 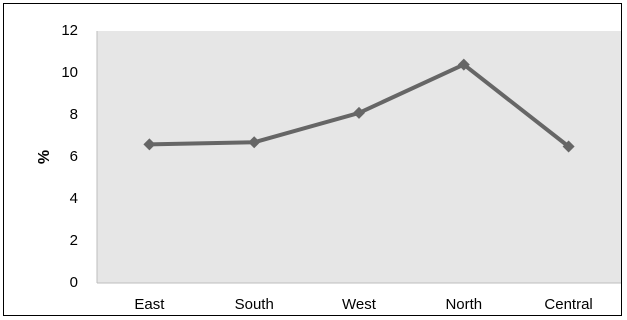 What do you see at coordinates (74, 198) in the screenshot?
I see `y-tick-label: 4` at bounding box center [74, 198].